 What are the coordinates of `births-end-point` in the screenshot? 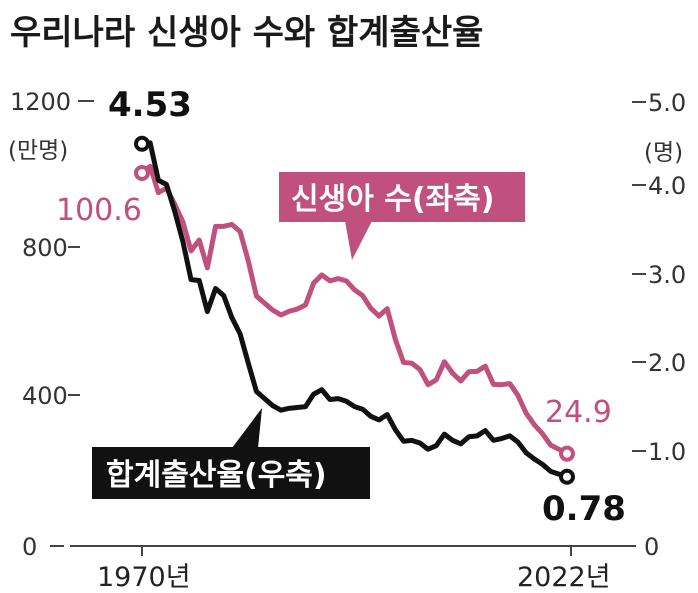 It's located at (567, 453).